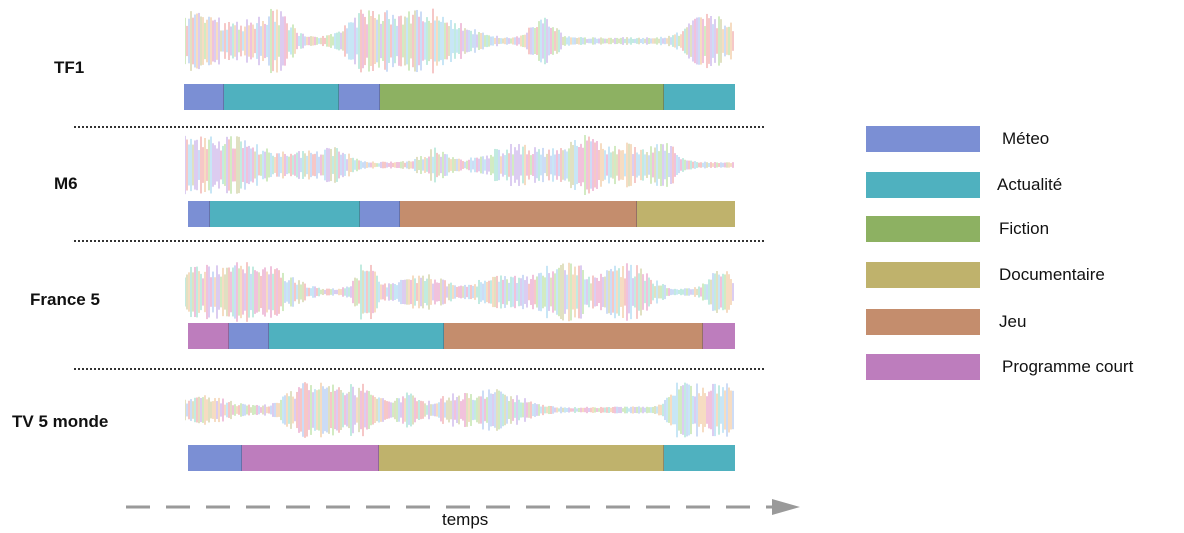  Describe the element at coordinates (1026, 138) in the screenshot. I see `legend-label: Méteo` at that location.